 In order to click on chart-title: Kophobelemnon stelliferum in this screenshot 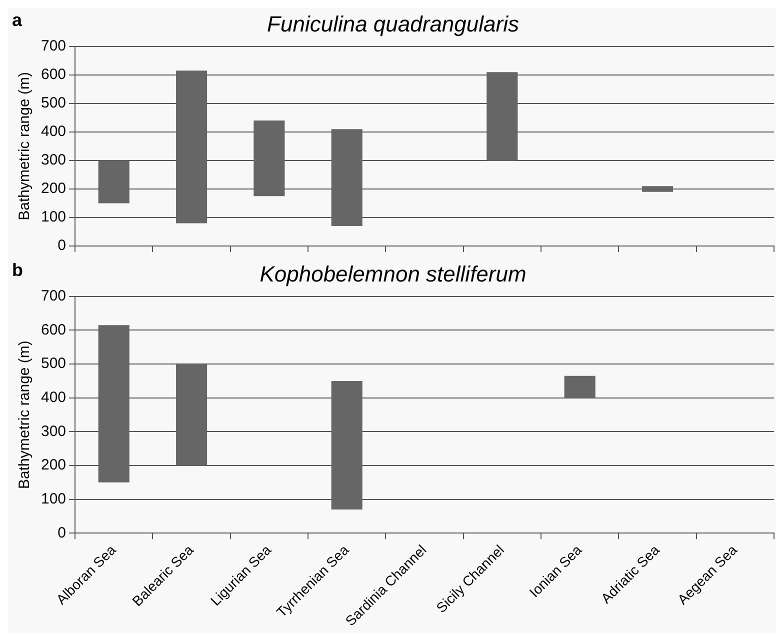, I will do `click(393, 273)`.